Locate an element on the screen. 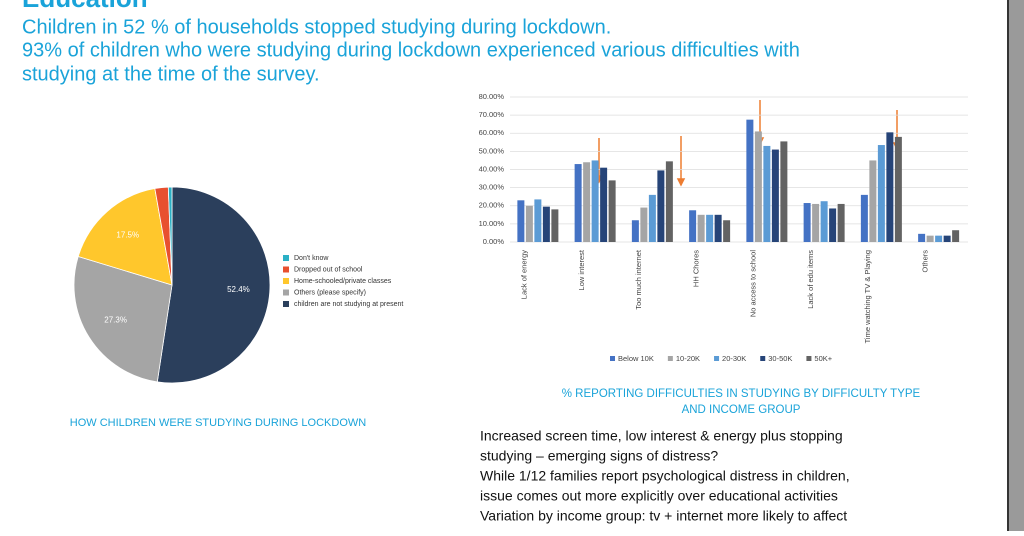  y-tick-label: 80.00% is located at coordinates (492, 96).